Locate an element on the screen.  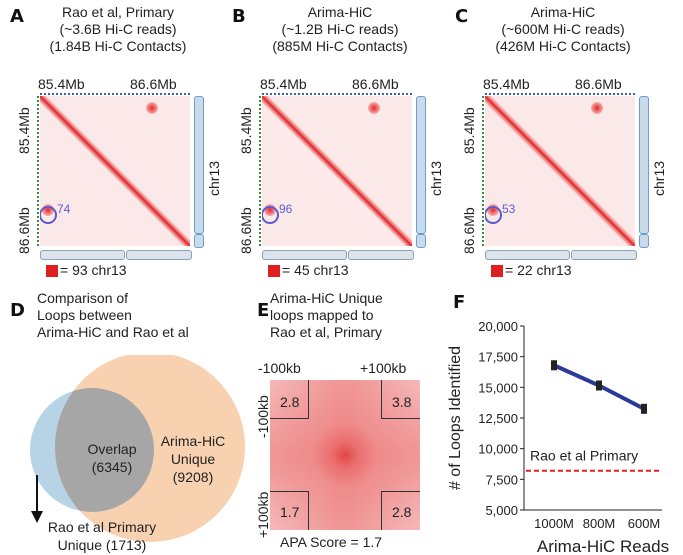
y-tick-label: 7,500 is located at coordinates (501, 479).